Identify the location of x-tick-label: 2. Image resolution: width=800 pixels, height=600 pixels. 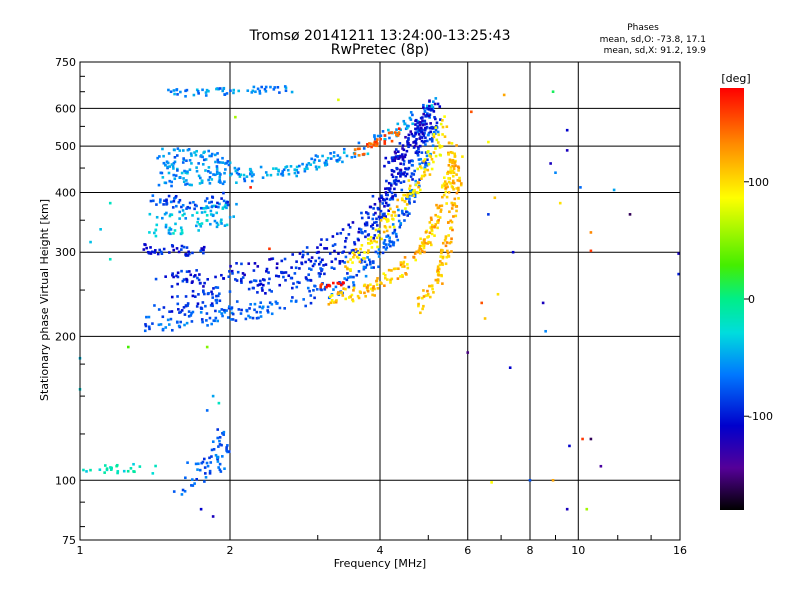
(230, 550).